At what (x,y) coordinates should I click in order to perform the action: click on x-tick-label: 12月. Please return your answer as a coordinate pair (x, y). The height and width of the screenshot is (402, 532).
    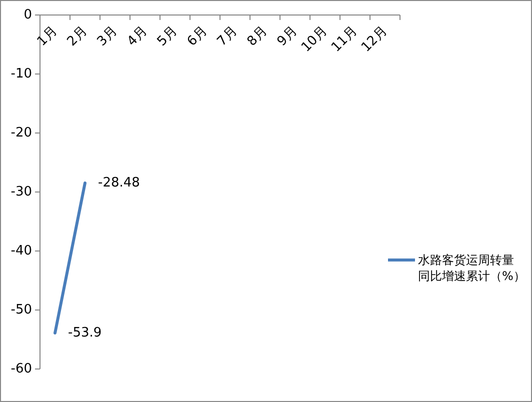
    Looking at the image, I should click on (374, 40).